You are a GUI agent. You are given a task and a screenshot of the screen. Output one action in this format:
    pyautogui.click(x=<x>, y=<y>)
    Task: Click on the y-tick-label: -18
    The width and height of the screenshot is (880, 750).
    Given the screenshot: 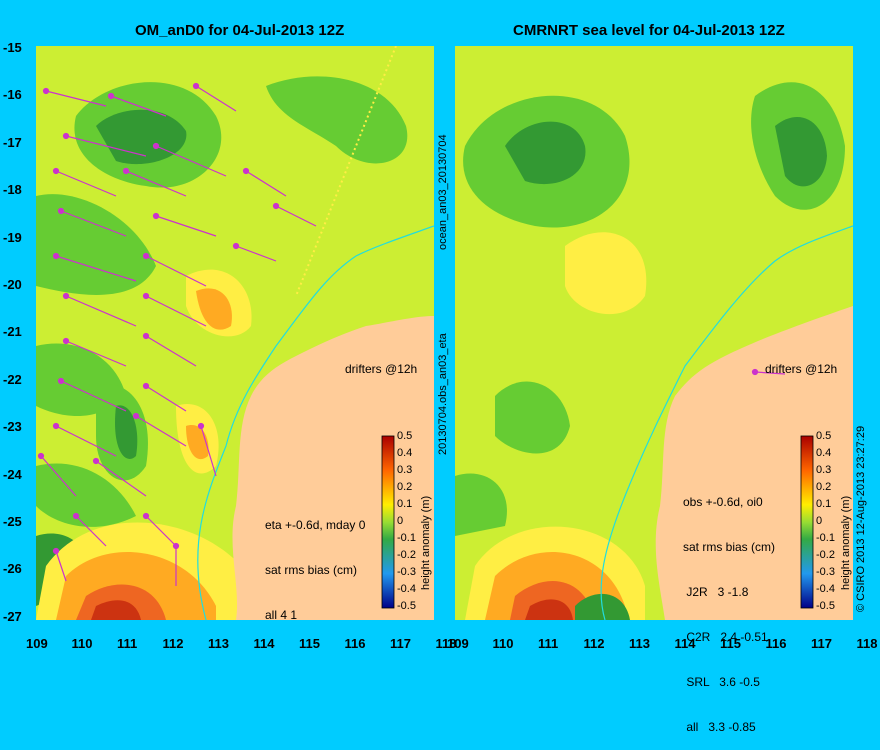 What is the action you would take?
    pyautogui.click(x=12, y=190)
    